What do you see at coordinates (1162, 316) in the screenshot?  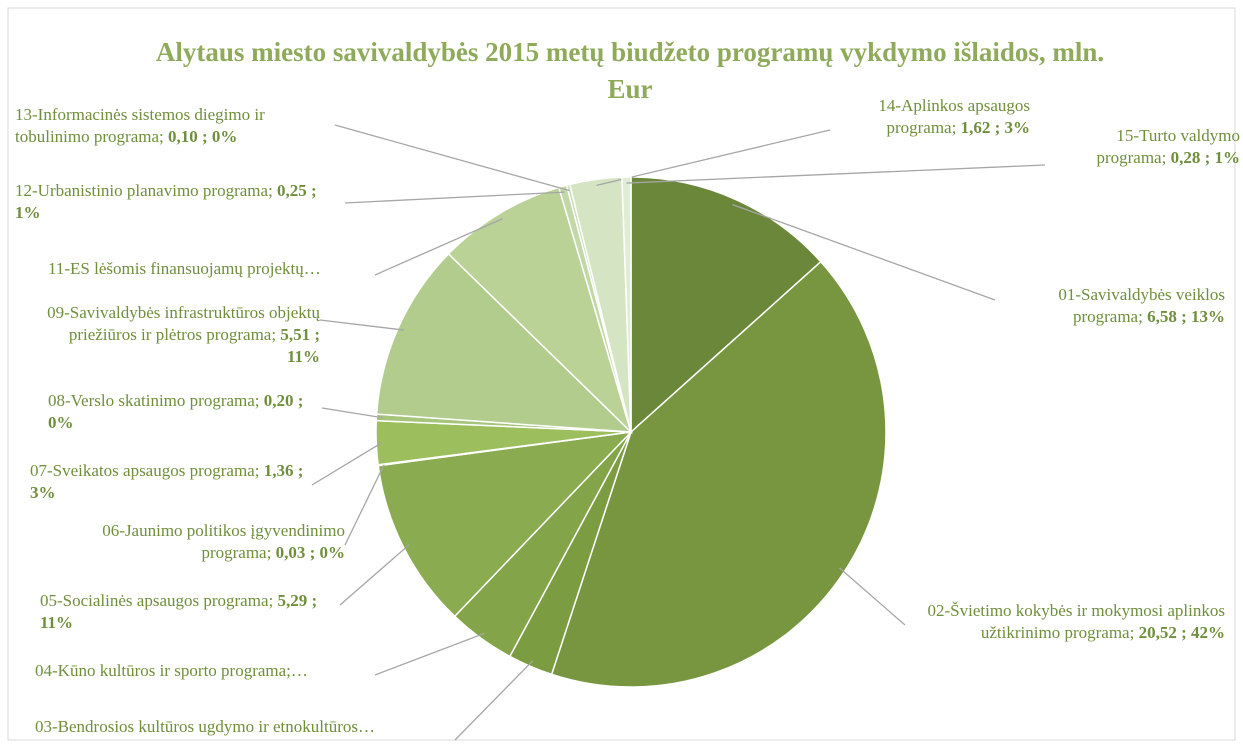 I see `value-label: 6,58` at bounding box center [1162, 316].